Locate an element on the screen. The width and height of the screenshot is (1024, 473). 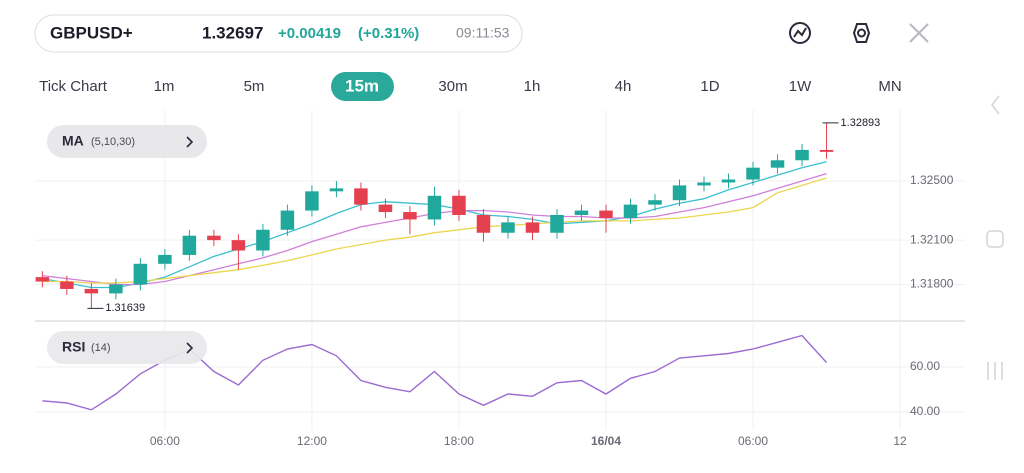
x-tick-label: 12:00 is located at coordinates (312, 441).